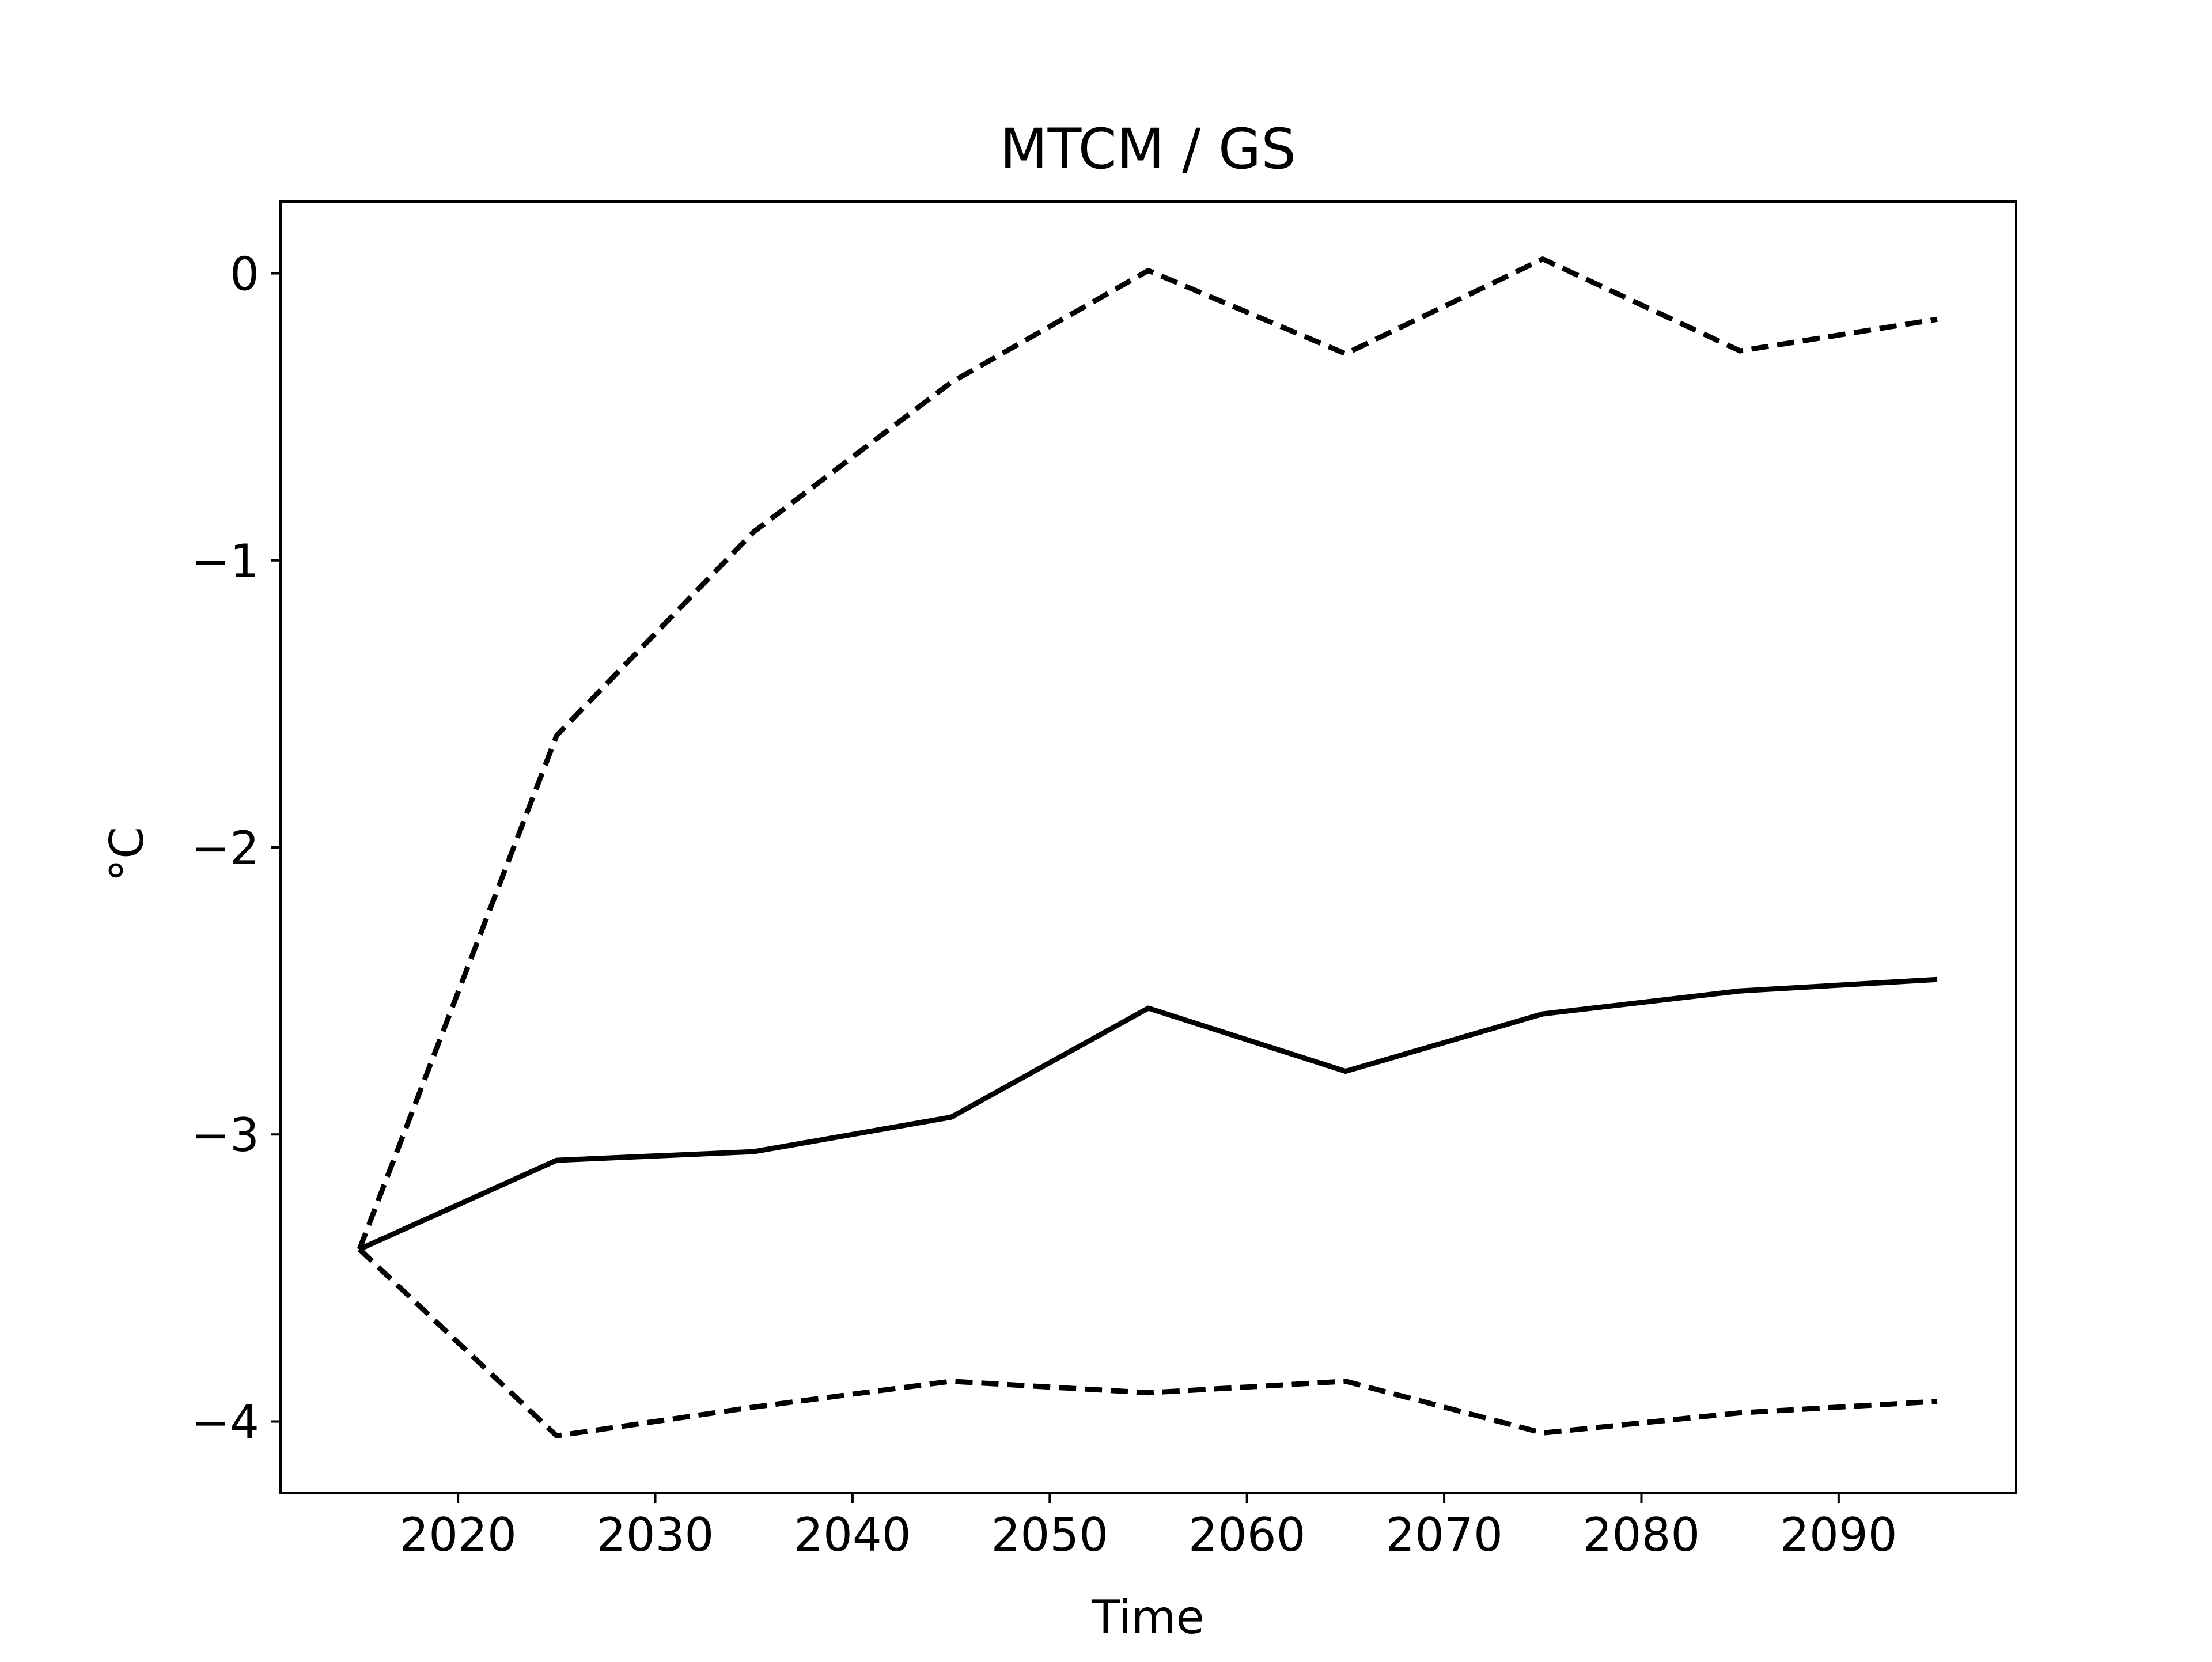 The image size is (2212, 1662). Describe the element at coordinates (458, 1535) in the screenshot. I see `x-tick-label: 2020` at that location.